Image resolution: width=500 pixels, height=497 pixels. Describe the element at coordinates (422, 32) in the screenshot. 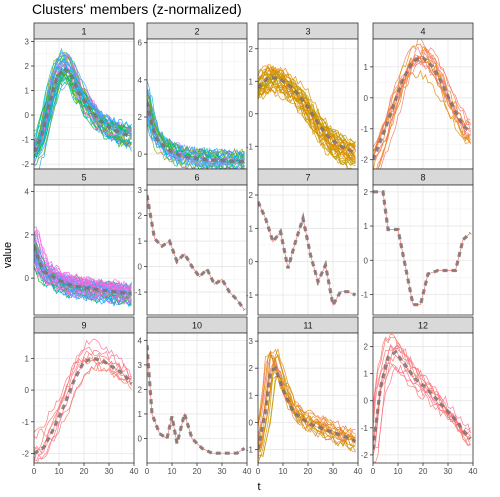

I see `facet-strip-label: 4` at that location.